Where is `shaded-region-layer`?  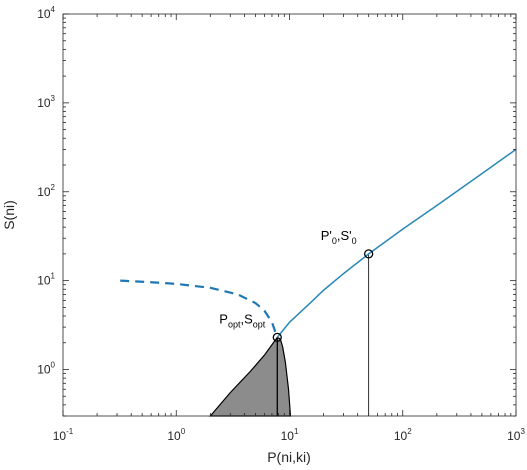
shaded-region-layer is located at coordinates (250, 376).